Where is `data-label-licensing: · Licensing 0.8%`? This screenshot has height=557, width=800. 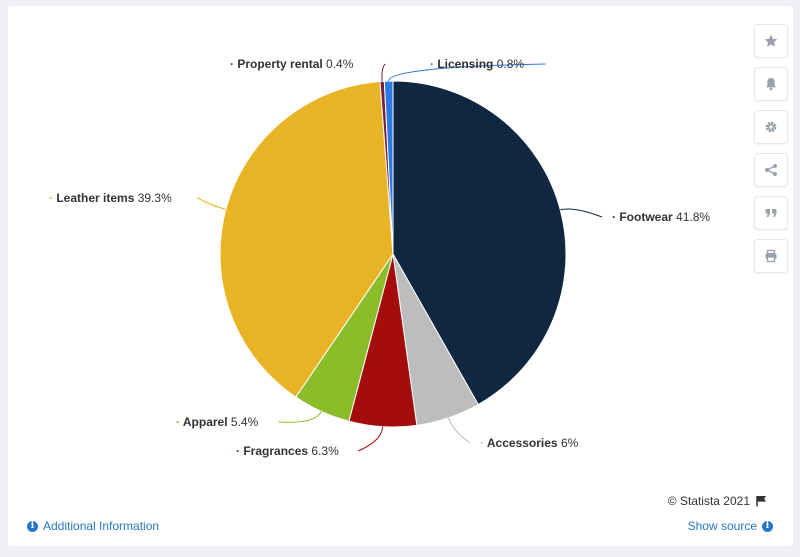
data-label-licensing: · Licensing 0.8% is located at coordinates (477, 64).